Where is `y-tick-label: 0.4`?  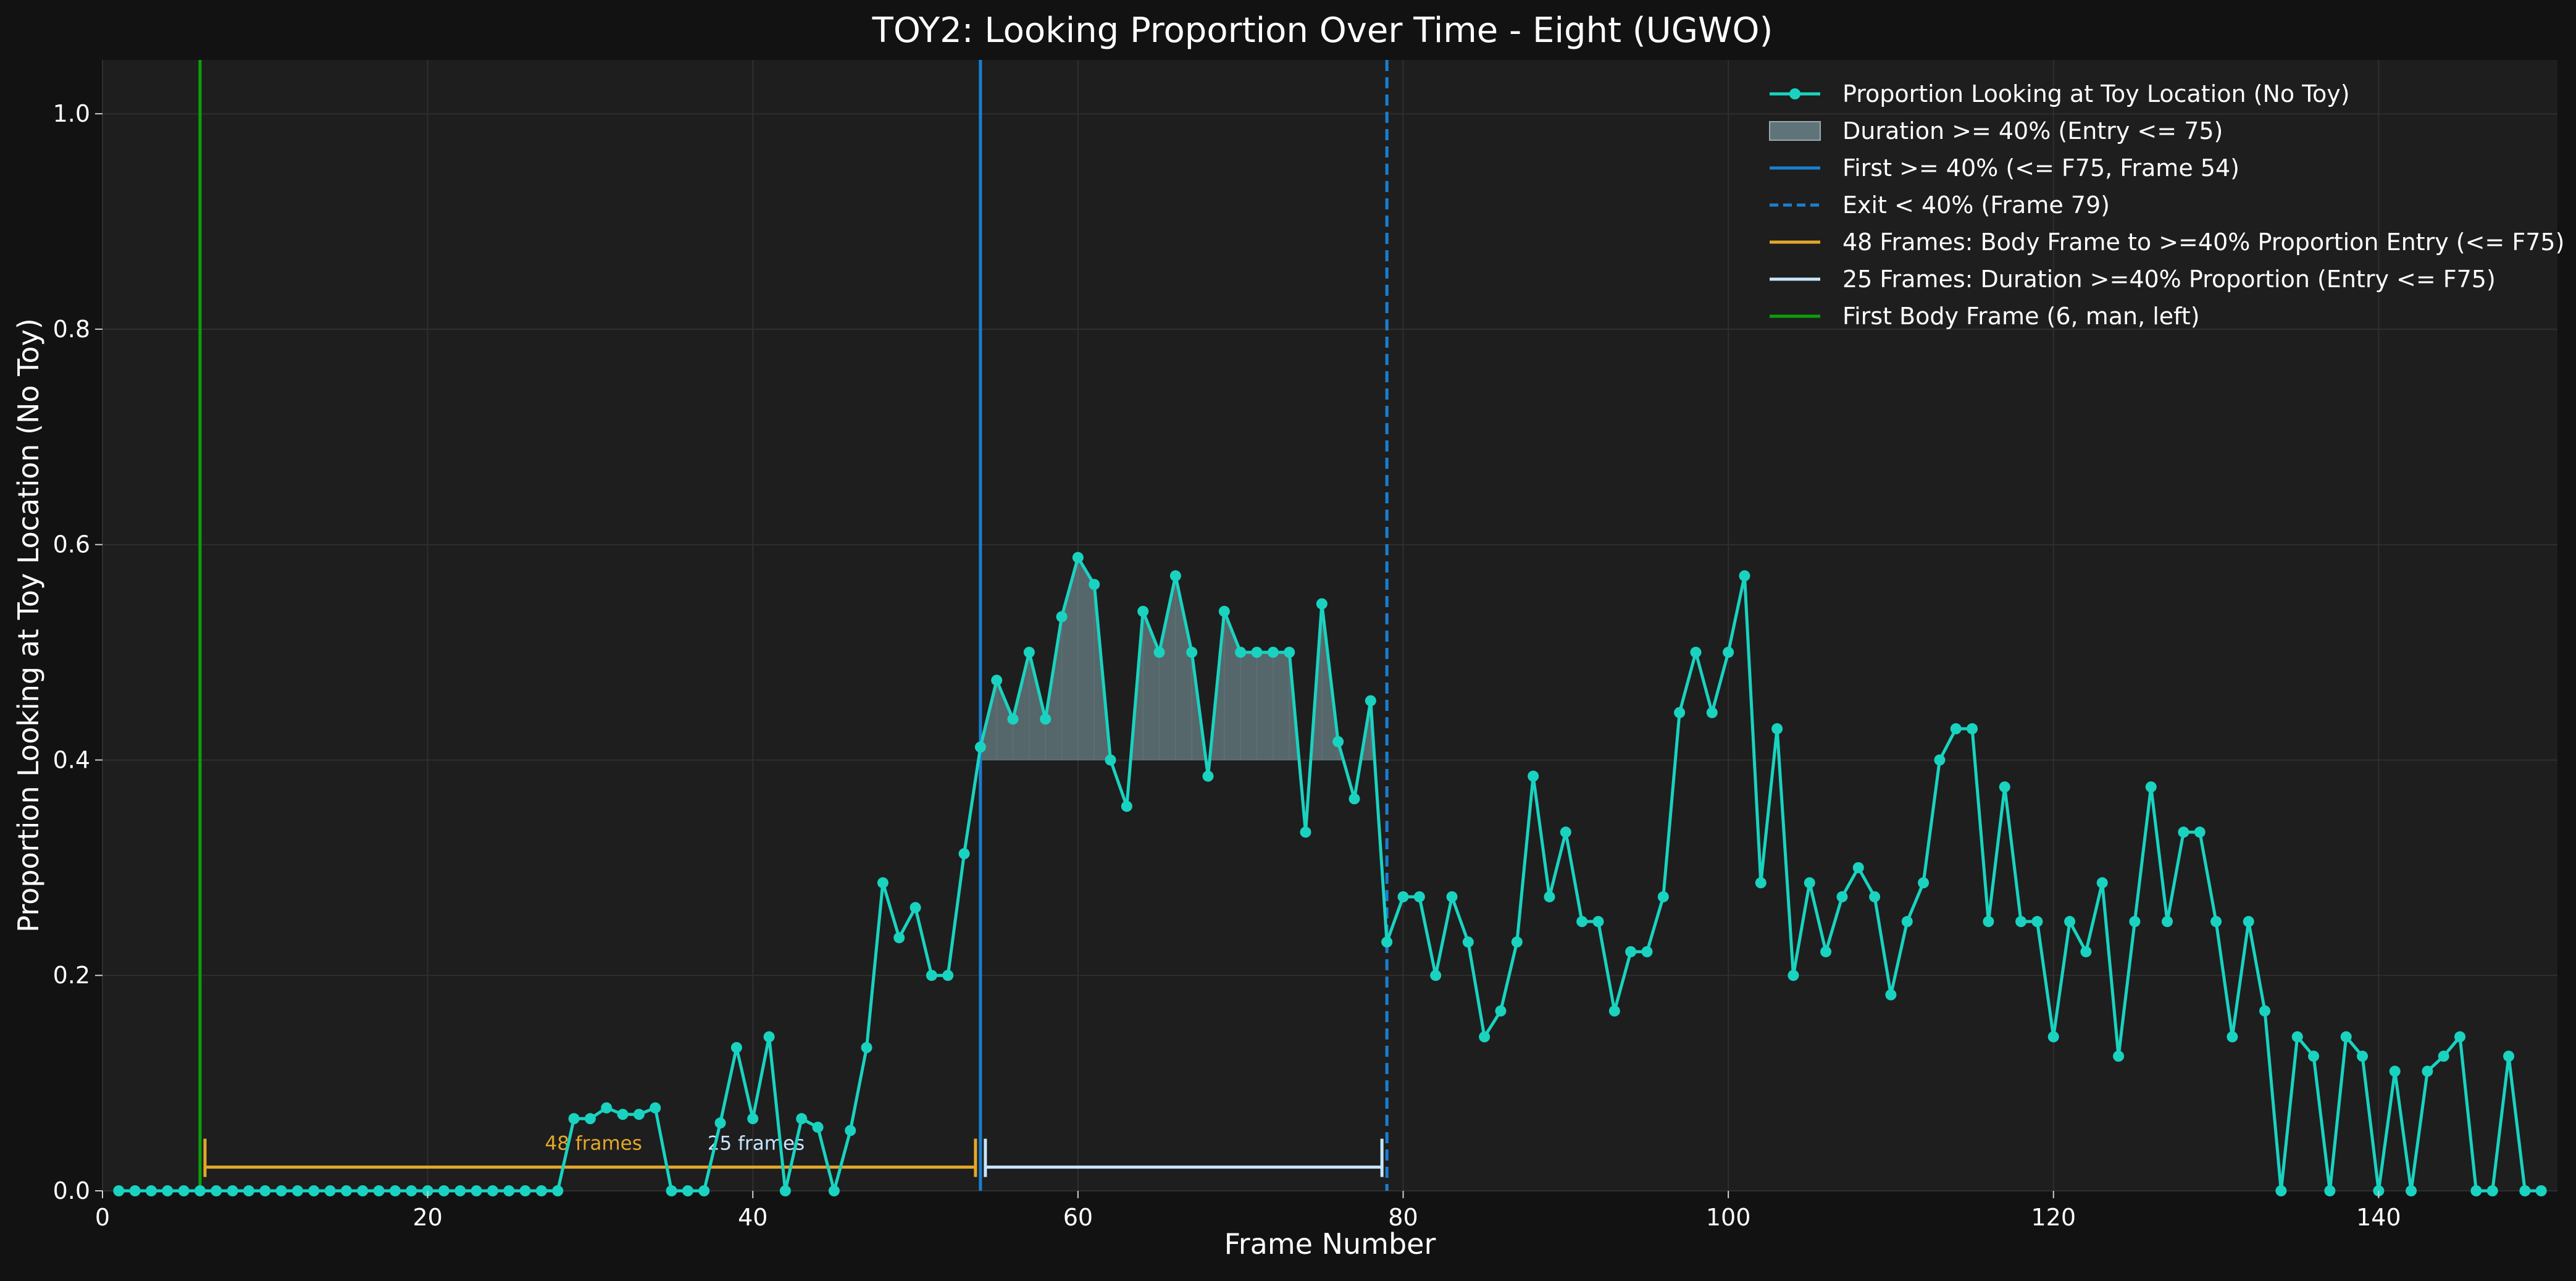
y-tick-label: 0.4 is located at coordinates (71, 760).